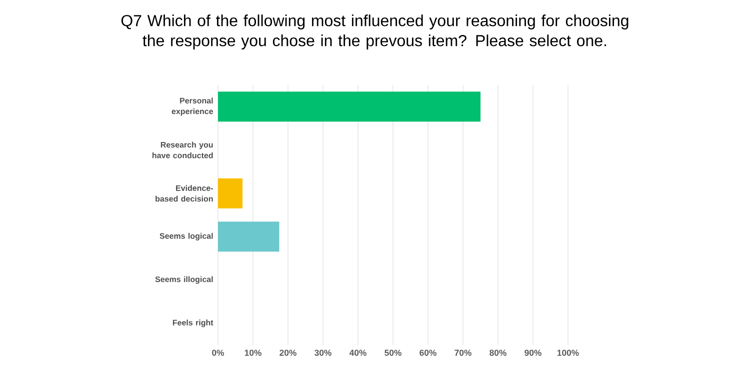 This screenshot has width=750, height=391. What do you see at coordinates (288, 353) in the screenshot?
I see `x-tick-label: 20%` at bounding box center [288, 353].